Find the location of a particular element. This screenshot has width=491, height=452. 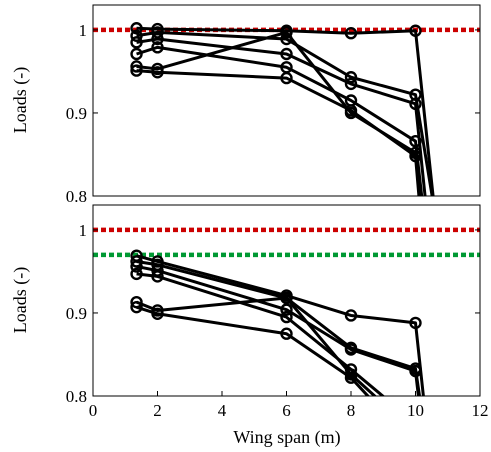

bottom-x-ticks: 0 2 4 6 8 10 12 is located at coordinates (289, 405).